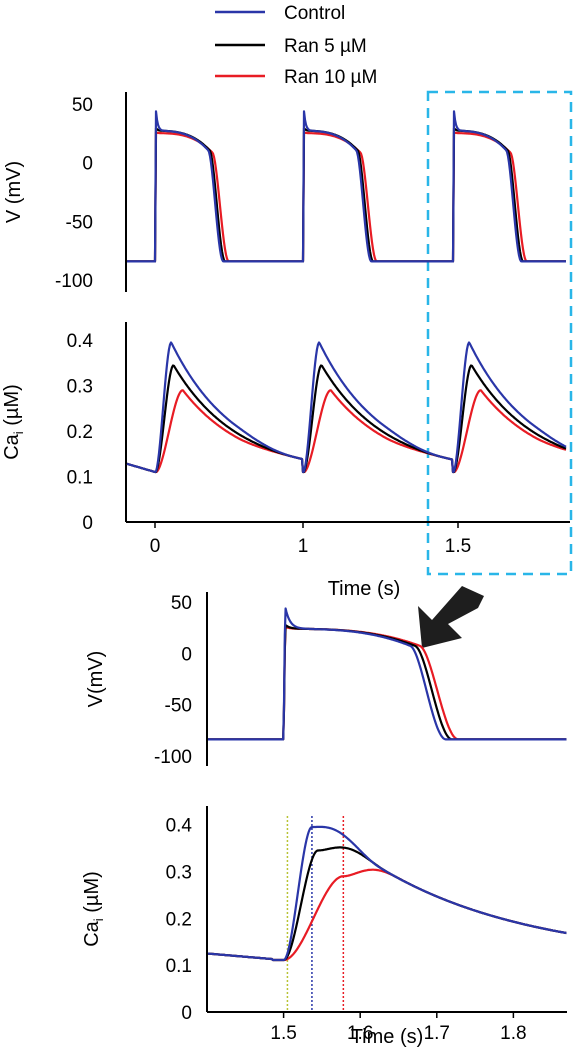 The image size is (573, 1050). Describe the element at coordinates (325, 46) in the screenshot. I see `legend-label: Ran 5 µM` at that location.